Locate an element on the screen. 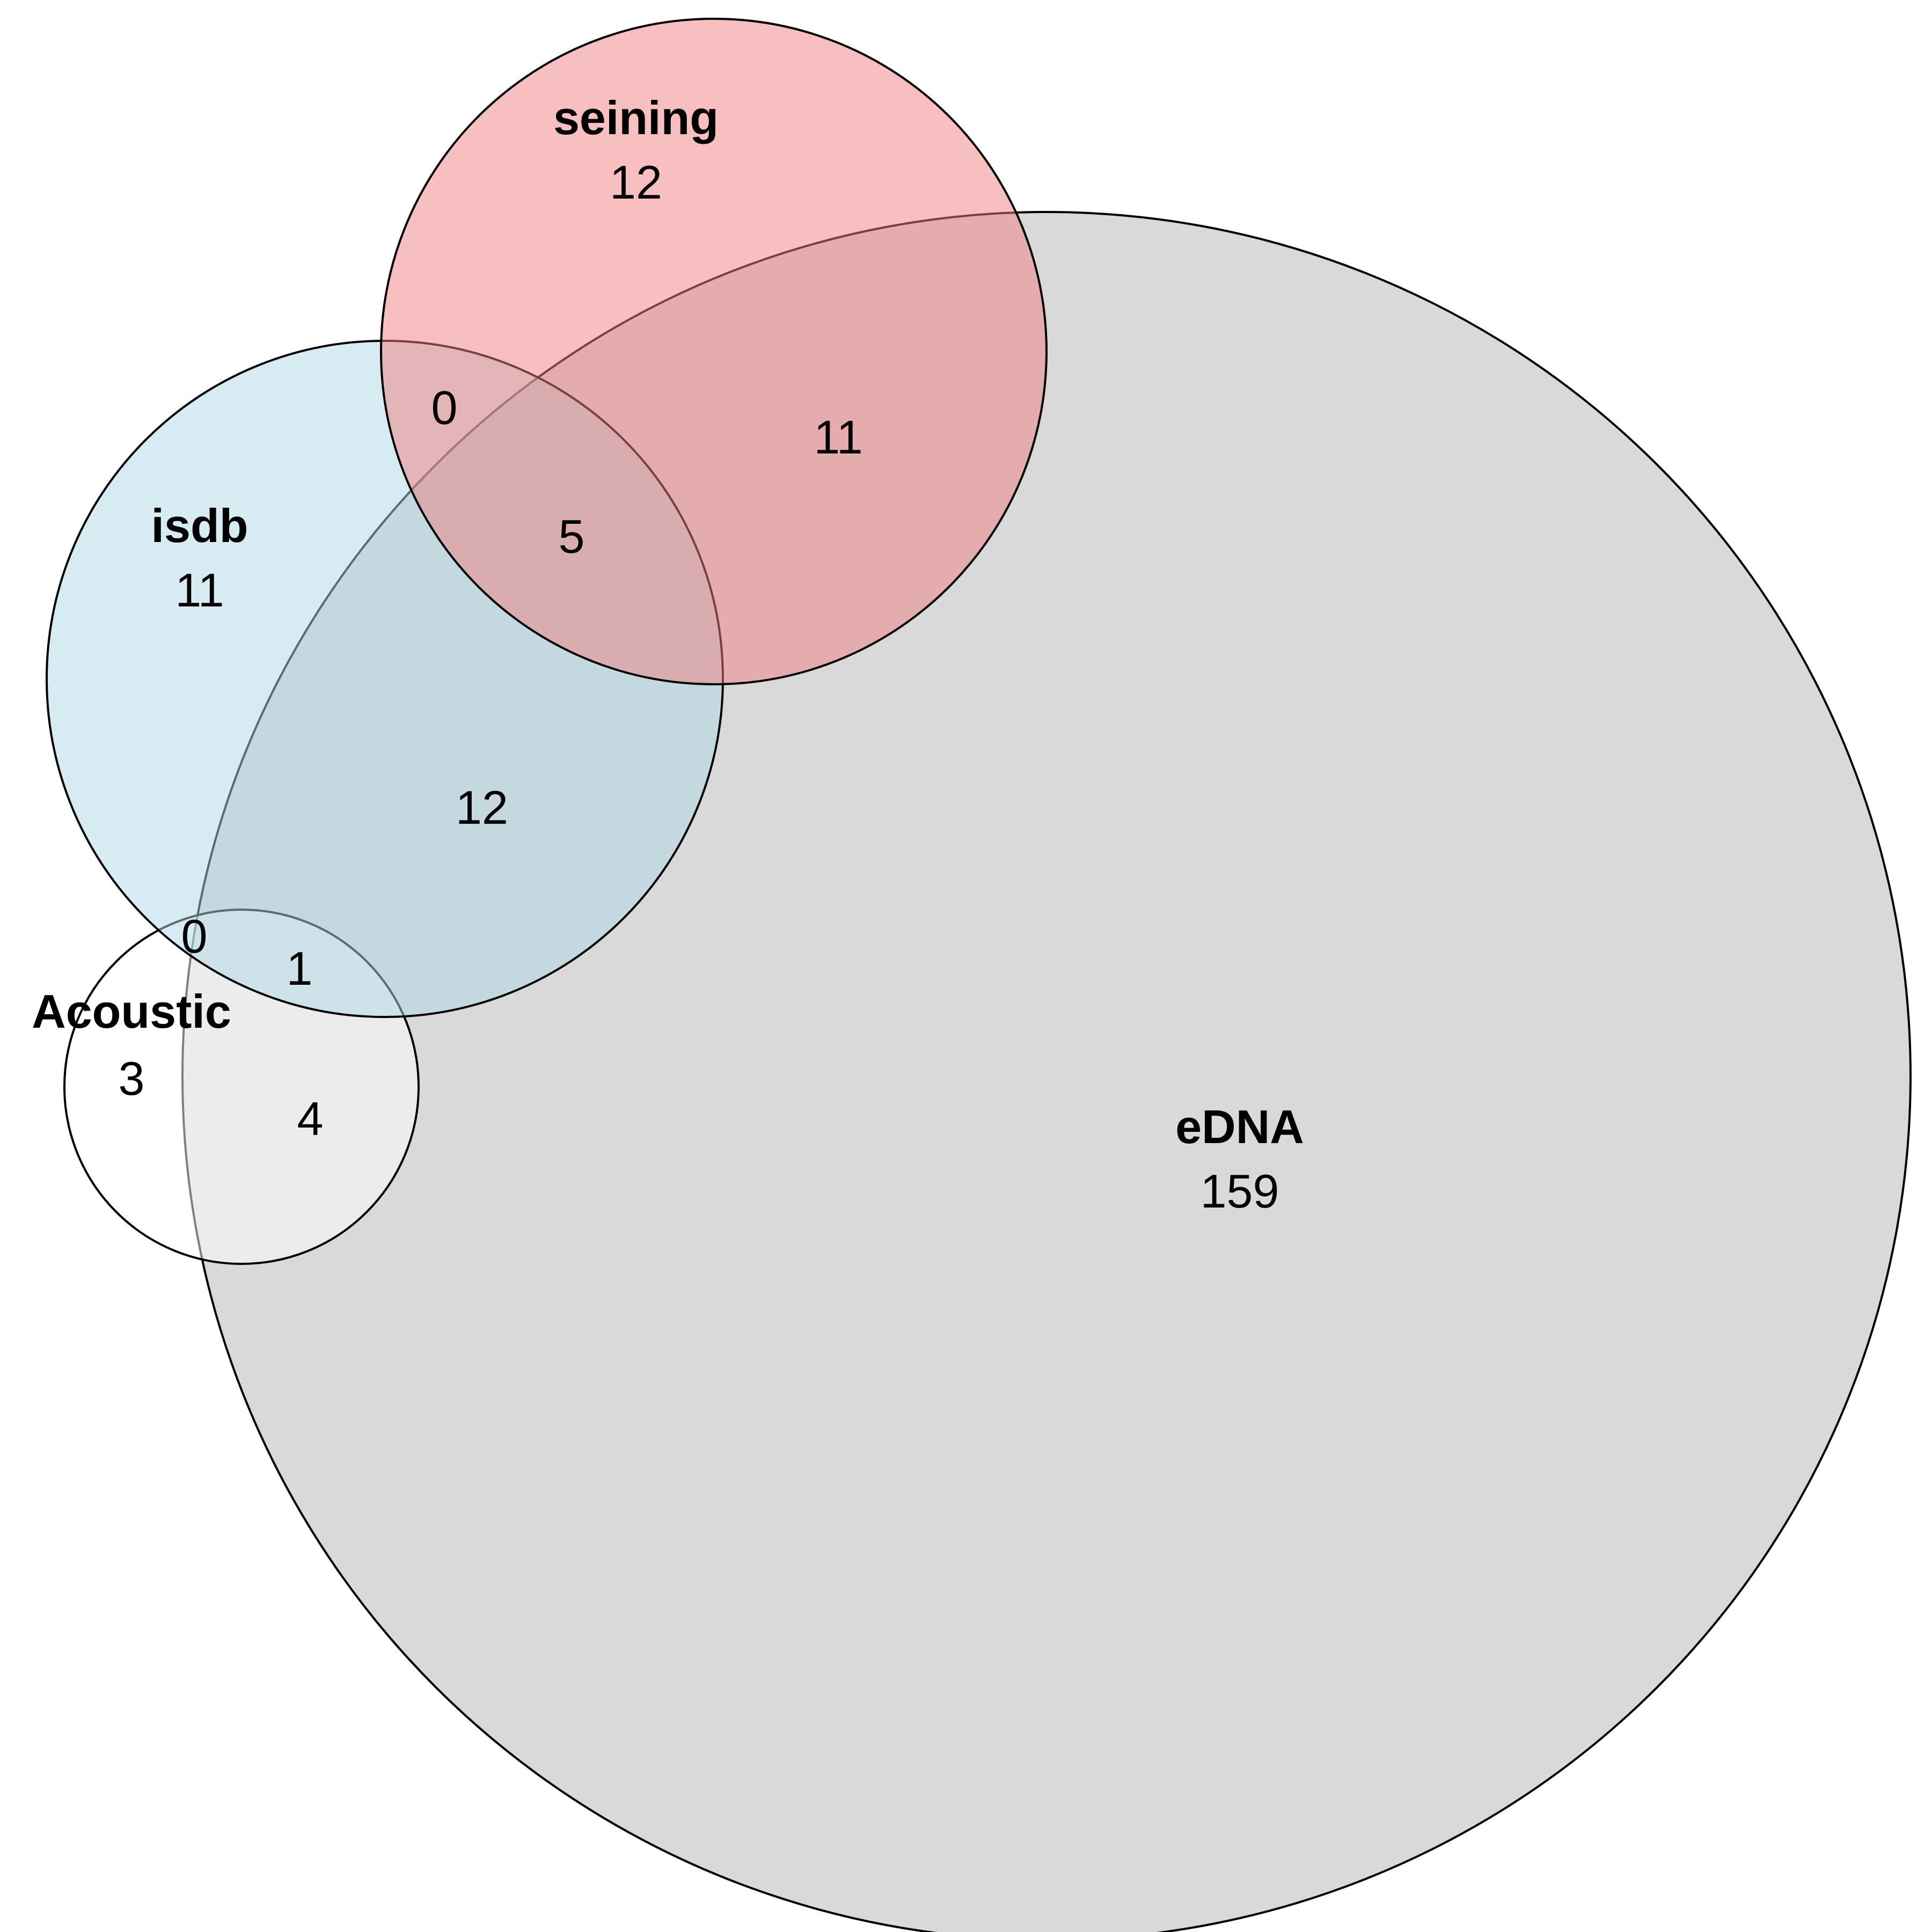 This screenshot has width=1932, height=1932. acoustic-edna-count: 4 is located at coordinates (310, 1118).